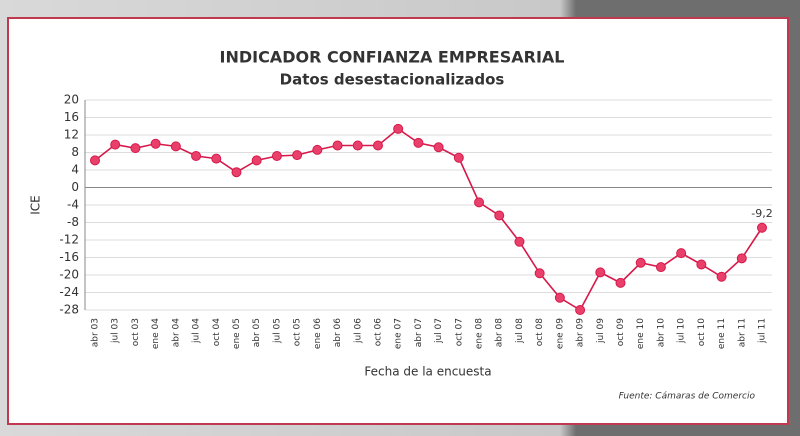 Image resolution: width=800 pixels, height=436 pixels. Describe the element at coordinates (687, 397) in the screenshot. I see `source: Fuente: Cámaras de Comercio` at that location.